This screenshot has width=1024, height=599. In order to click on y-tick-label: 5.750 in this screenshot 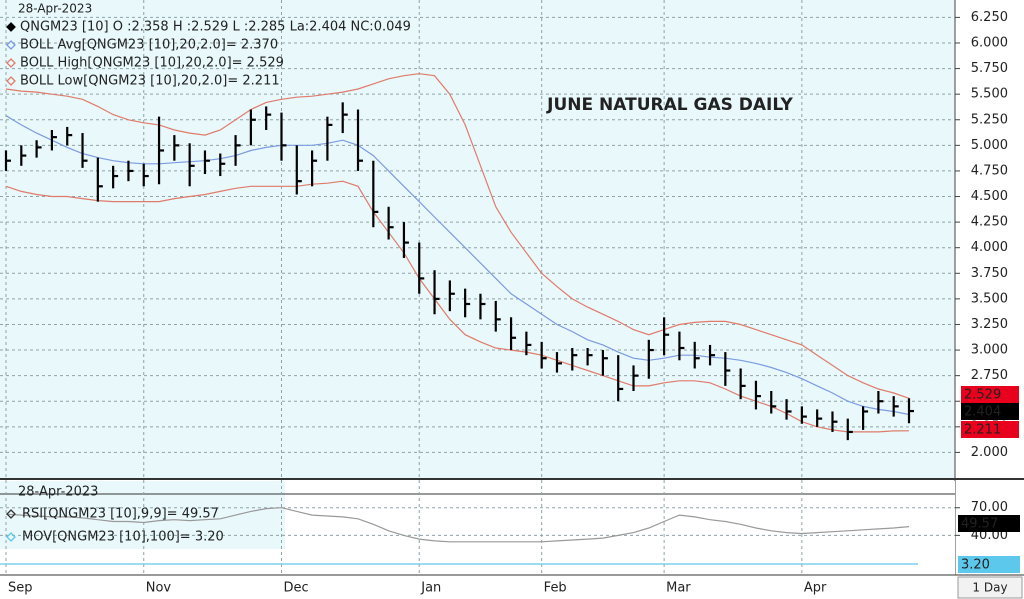, I will do `click(989, 68)`.